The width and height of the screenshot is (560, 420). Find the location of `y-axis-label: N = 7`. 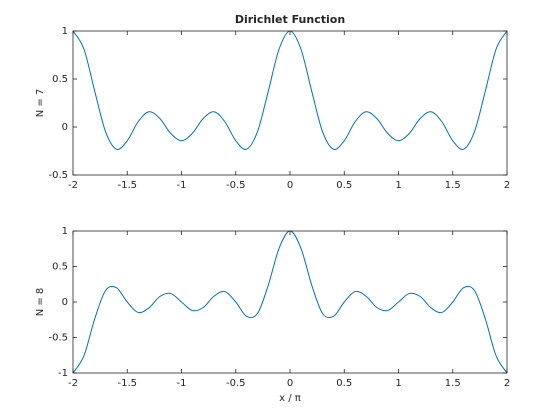

y-axis-label: N = 7 is located at coordinates (40, 103).